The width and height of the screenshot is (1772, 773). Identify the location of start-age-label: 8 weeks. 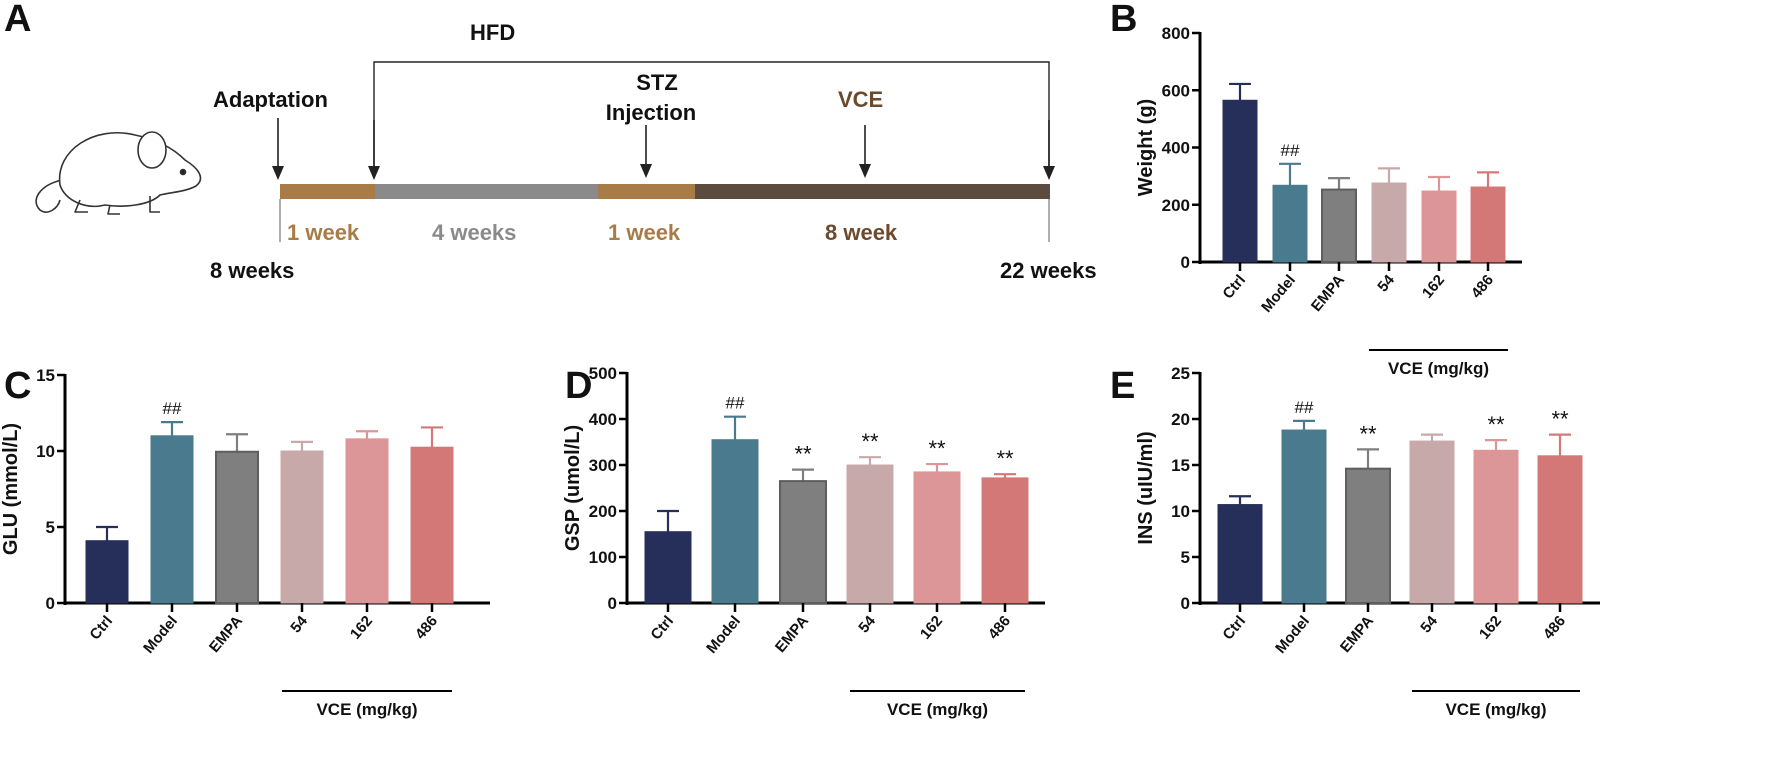
(252, 270).